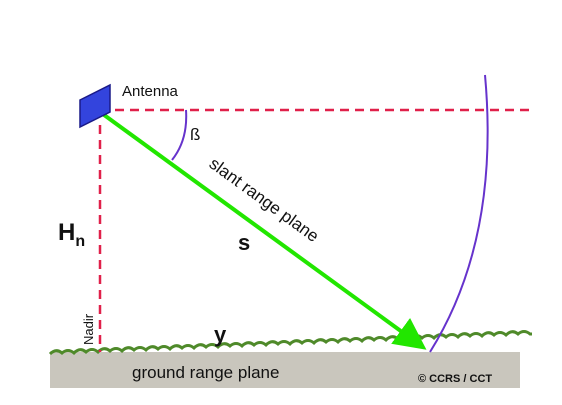  What do you see at coordinates (195, 134) in the screenshot?
I see `angle-label: ß` at bounding box center [195, 134].